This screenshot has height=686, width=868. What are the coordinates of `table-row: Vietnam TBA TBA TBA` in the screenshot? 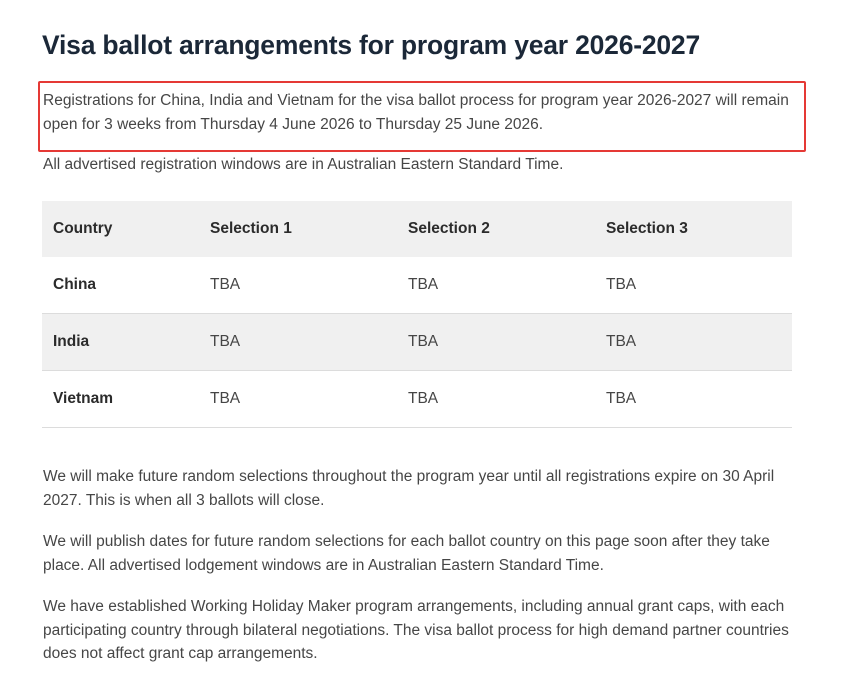 It's located at (417, 399).